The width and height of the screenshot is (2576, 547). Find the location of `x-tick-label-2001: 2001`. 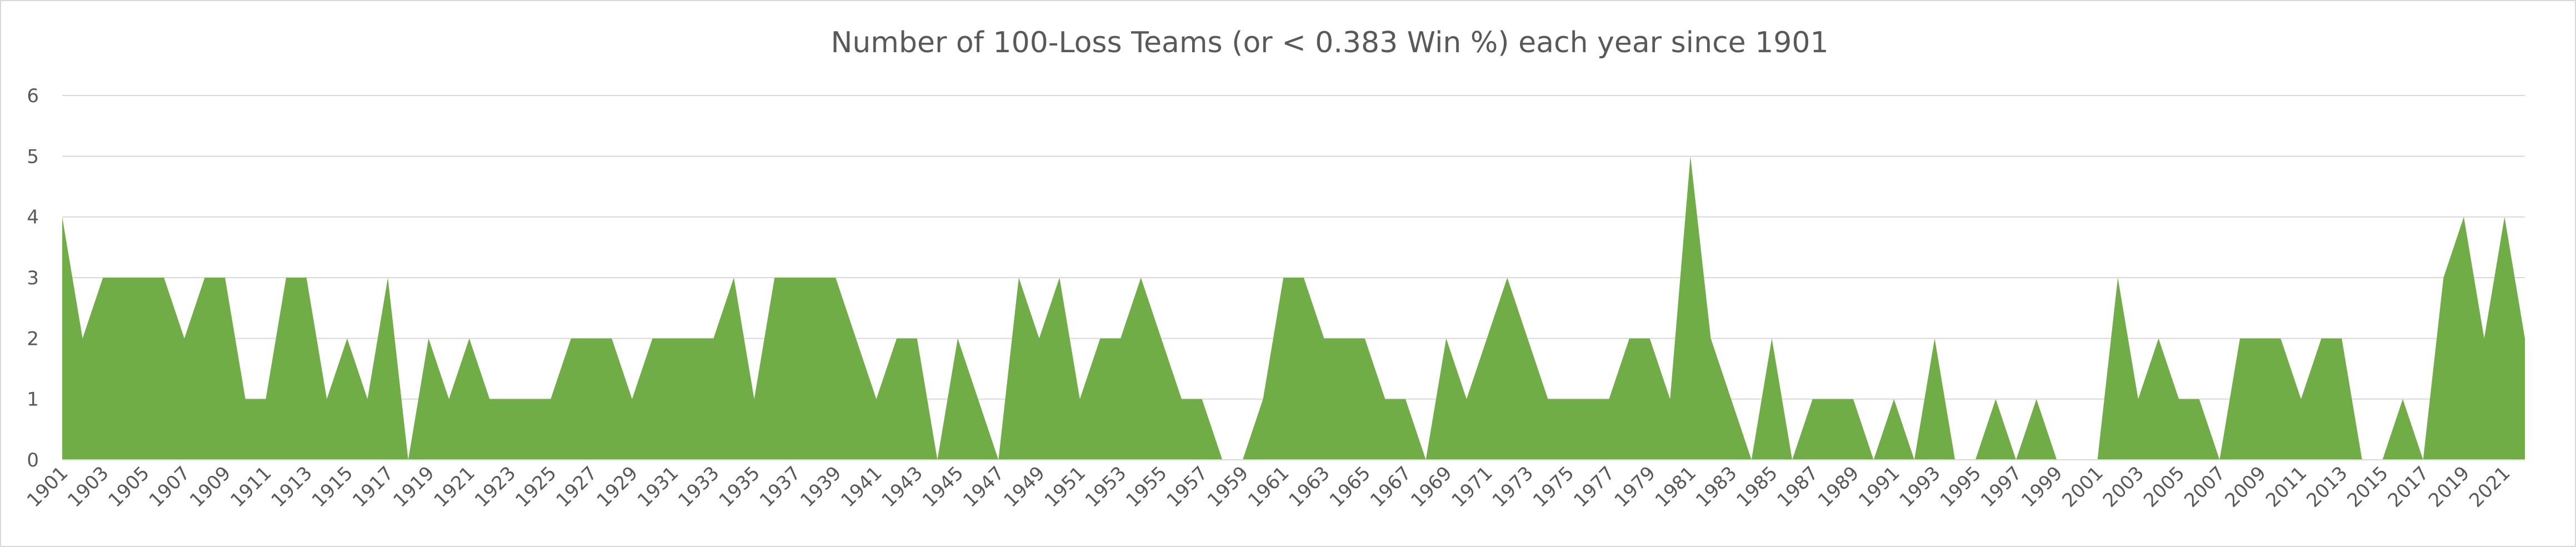

x-tick-label-2001: 2001 is located at coordinates (2083, 486).